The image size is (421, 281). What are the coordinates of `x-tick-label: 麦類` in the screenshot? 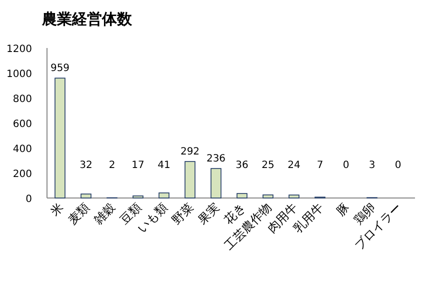 It's located at (78, 214).